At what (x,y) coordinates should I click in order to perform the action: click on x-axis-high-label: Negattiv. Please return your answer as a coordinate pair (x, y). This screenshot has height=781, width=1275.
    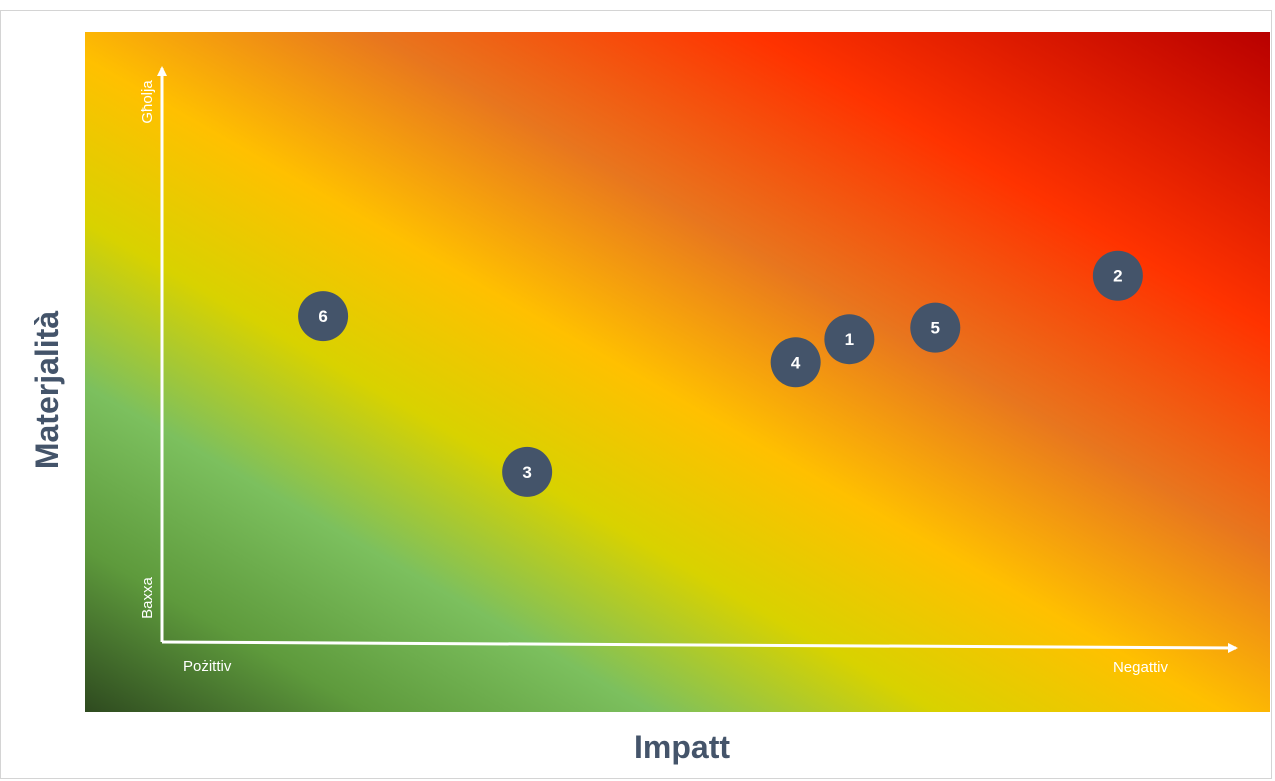
    Looking at the image, I should click on (1141, 667).